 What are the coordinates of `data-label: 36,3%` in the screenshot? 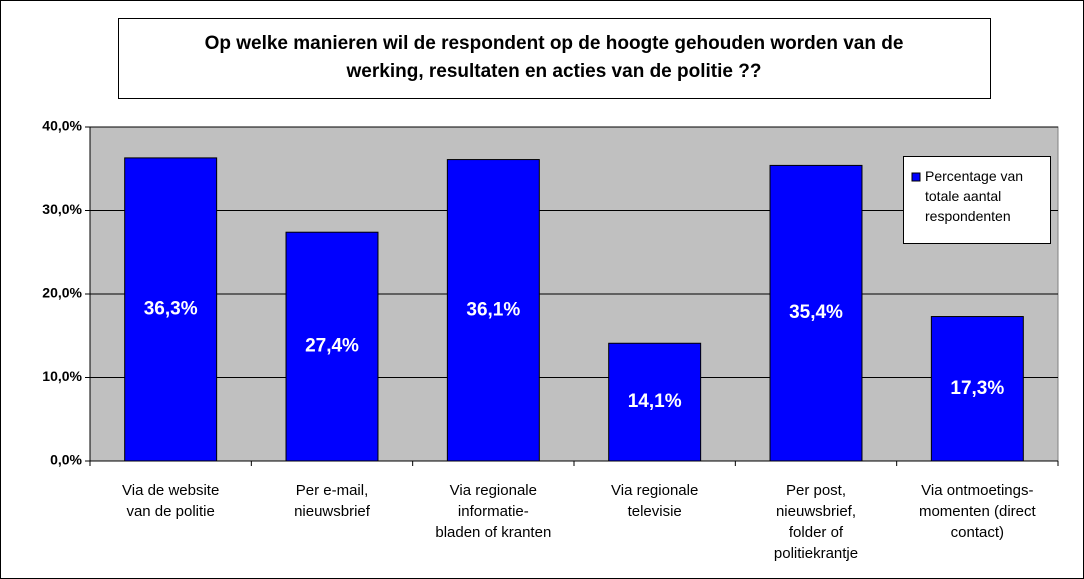 It's located at (171, 308).